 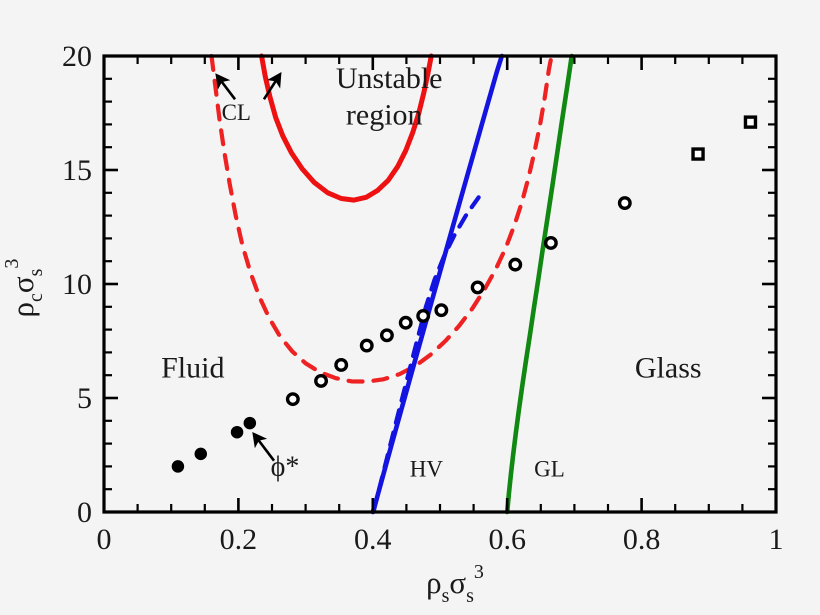 What do you see at coordinates (77, 284) in the screenshot?
I see `y-tick-label: 10` at bounding box center [77, 284].